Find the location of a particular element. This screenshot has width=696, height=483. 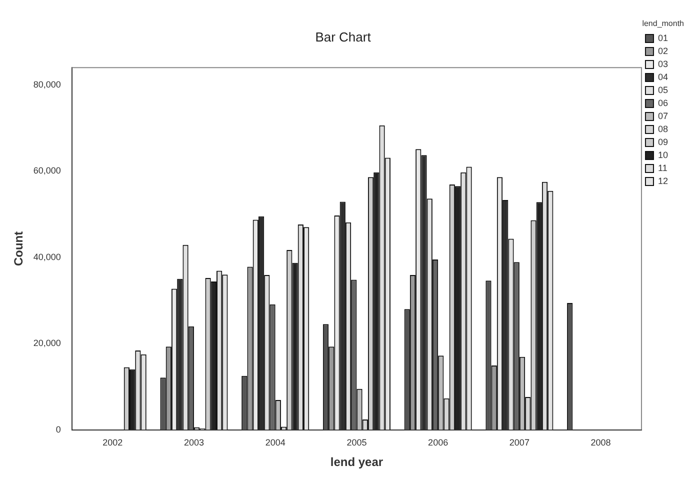

x-tick-label: 2004 is located at coordinates (275, 443).